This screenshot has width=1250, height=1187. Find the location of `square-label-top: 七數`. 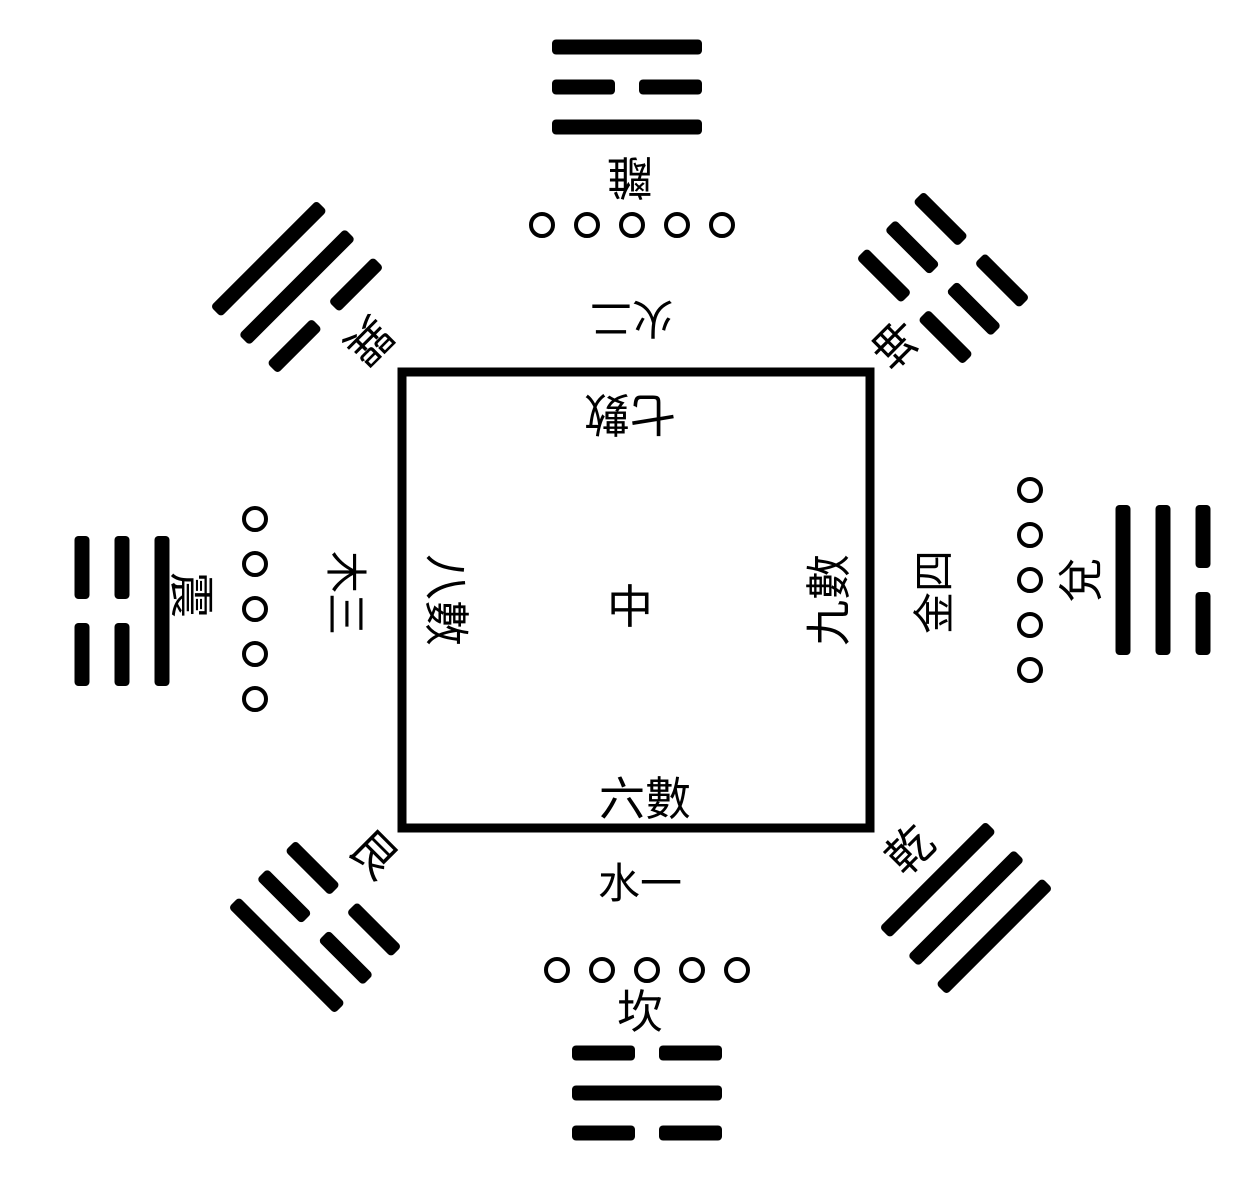

square-label-top: 七數 is located at coordinates (630, 414).